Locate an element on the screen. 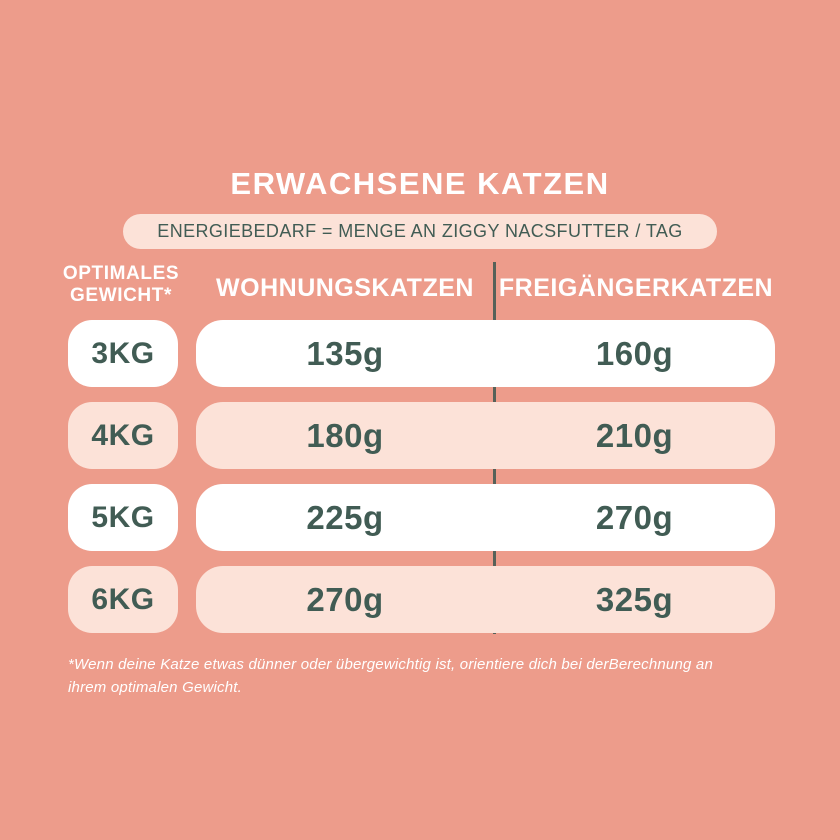 This screenshot has height=840, width=840. table-row: 6KG 270g 325g is located at coordinates (420, 599).